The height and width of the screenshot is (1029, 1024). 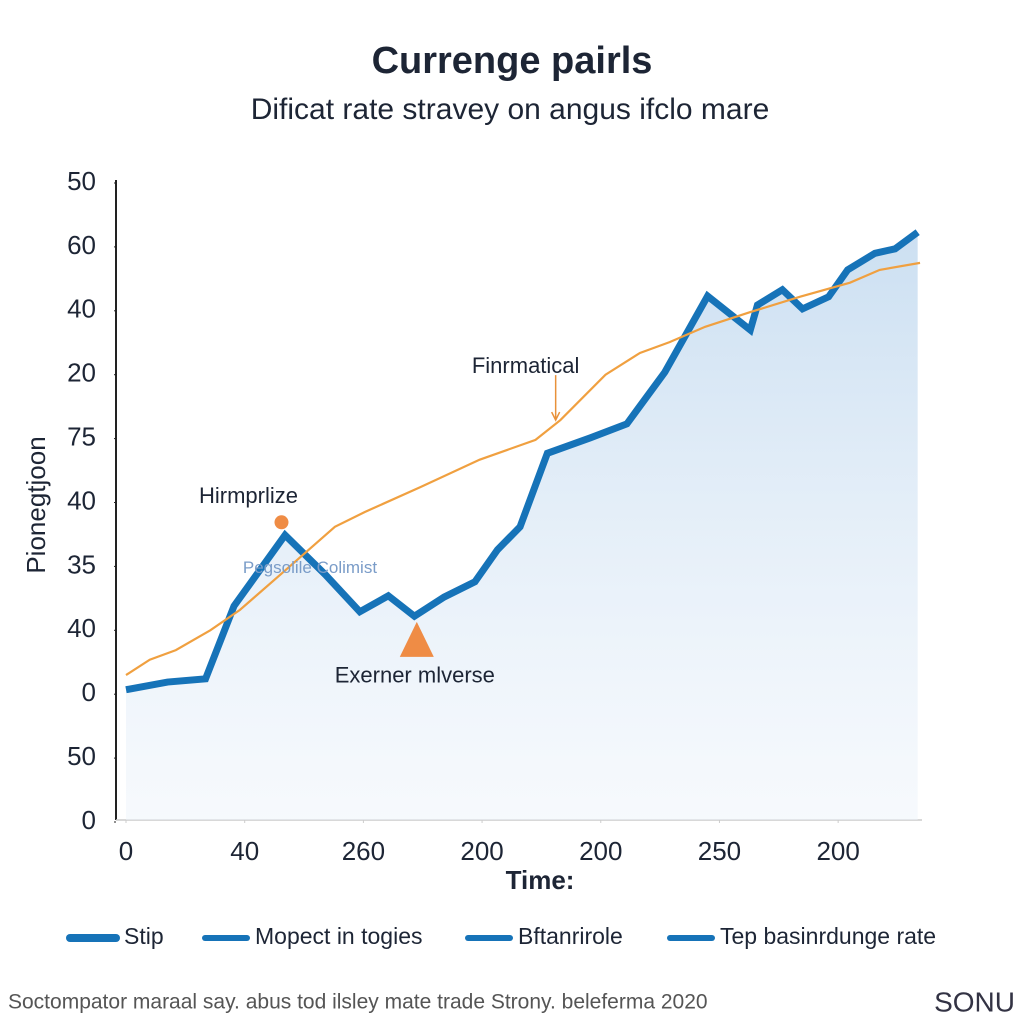 I want to click on legend-label: Tep basinrdunge rate, so click(x=828, y=936).